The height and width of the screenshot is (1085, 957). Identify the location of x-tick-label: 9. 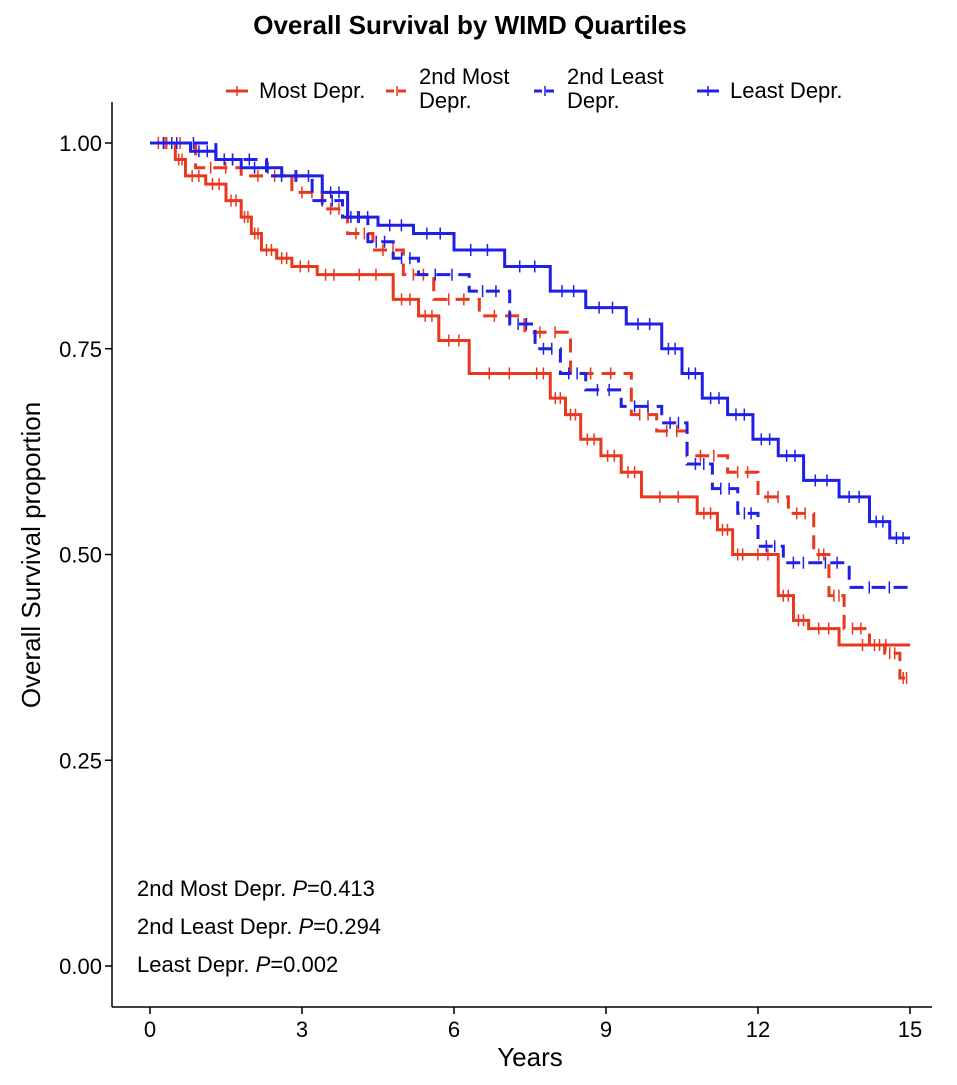
(606, 1029).